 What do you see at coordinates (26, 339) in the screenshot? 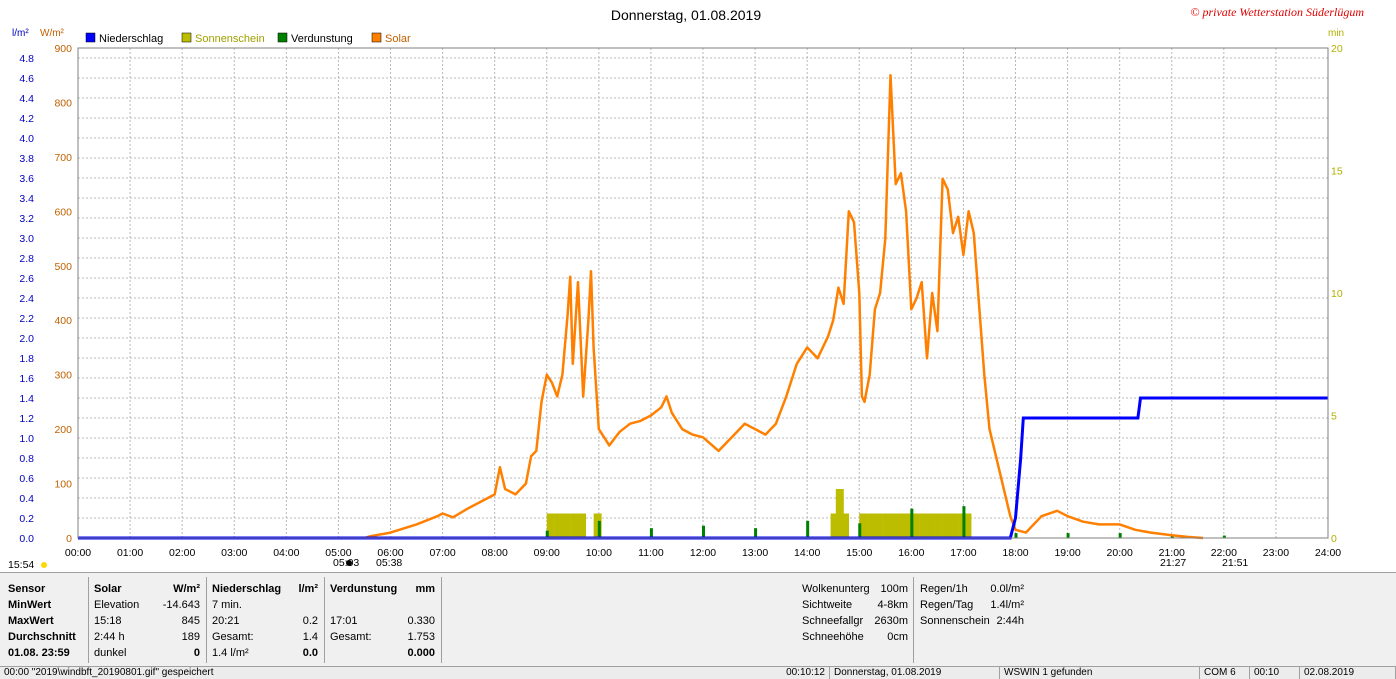
I see `rain-tick-label: 2.0` at bounding box center [26, 339].